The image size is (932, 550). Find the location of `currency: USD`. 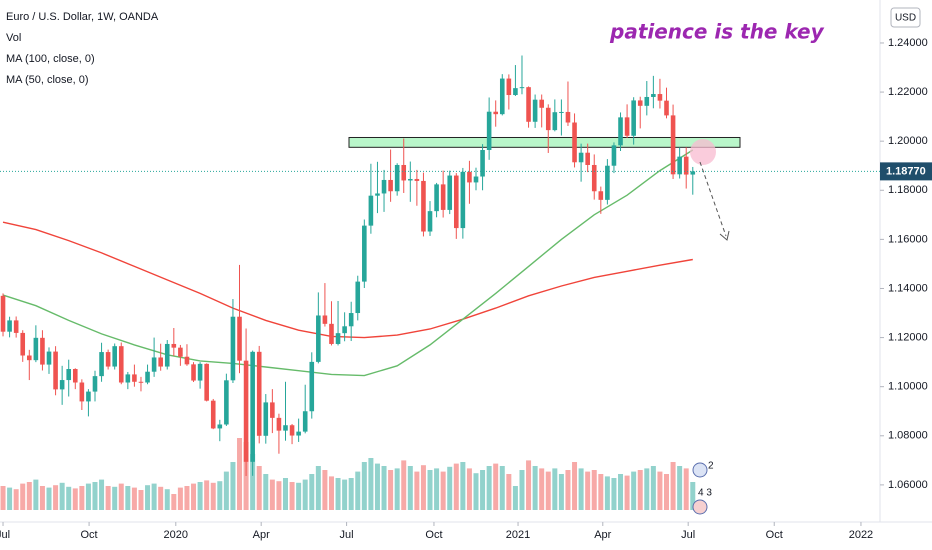

currency: USD is located at coordinates (905, 18).